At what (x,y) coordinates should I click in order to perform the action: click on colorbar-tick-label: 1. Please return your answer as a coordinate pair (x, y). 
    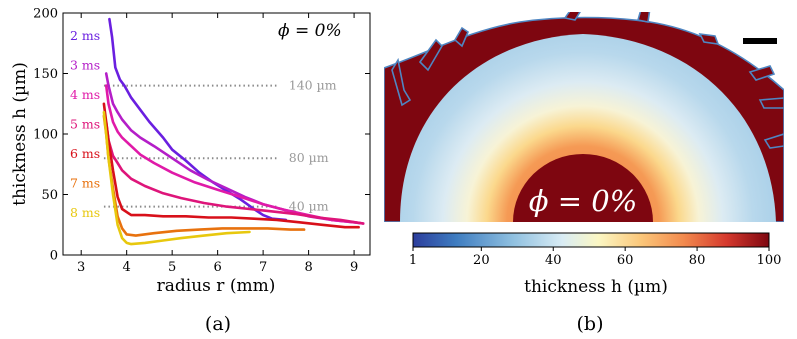
    Looking at the image, I should click on (413, 260).